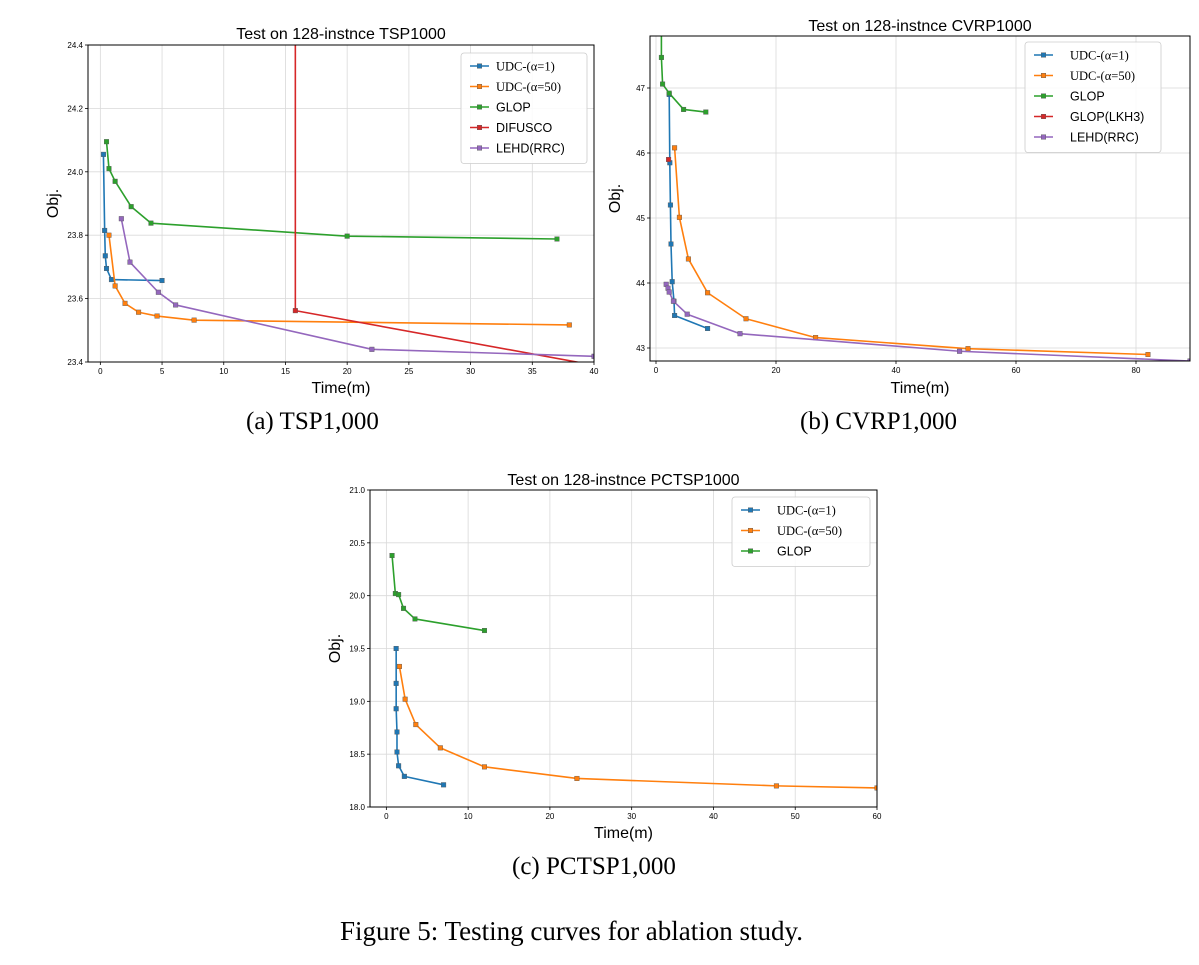 The image size is (1199, 965). I want to click on x-tick-label: 50, so click(795, 816).